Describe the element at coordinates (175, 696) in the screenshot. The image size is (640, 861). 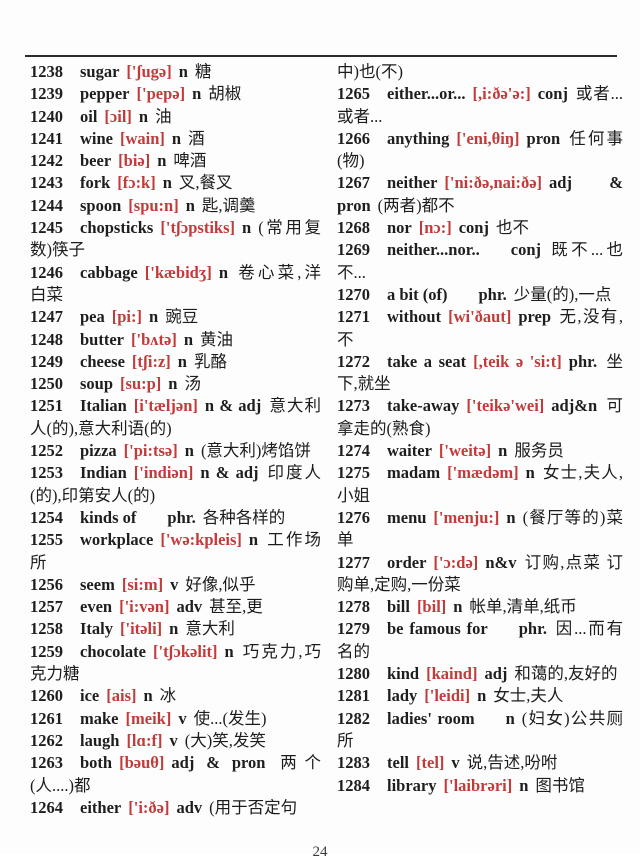
I see `vocab-entry: 1260 ice [ais] n 冰` at that location.